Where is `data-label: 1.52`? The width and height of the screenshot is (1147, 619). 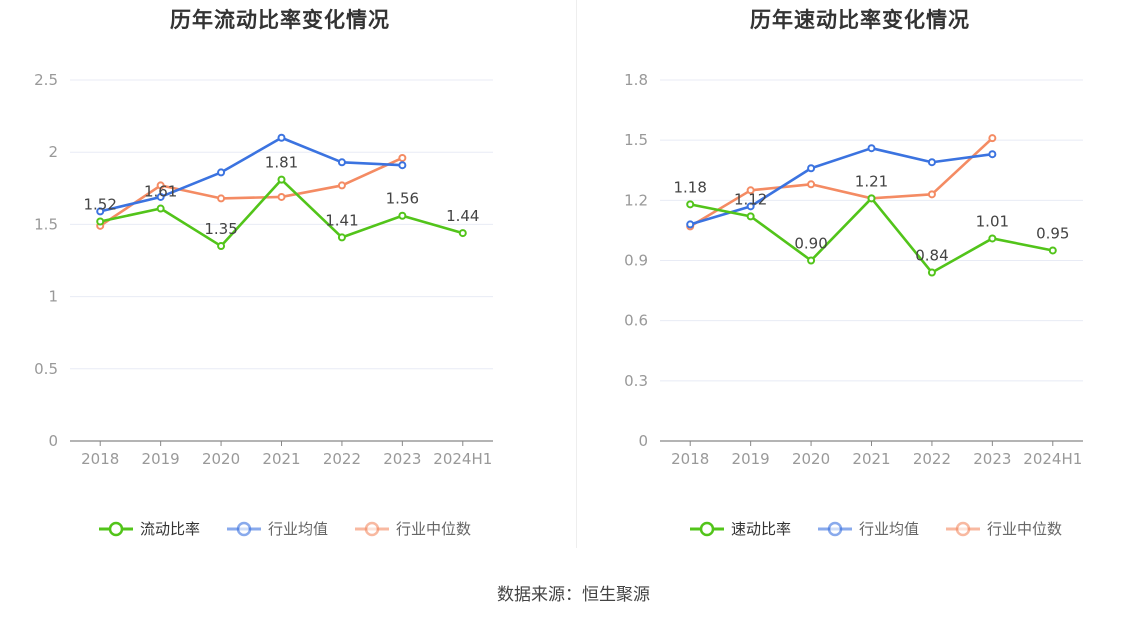 data-label: 1.52 is located at coordinates (100, 205).